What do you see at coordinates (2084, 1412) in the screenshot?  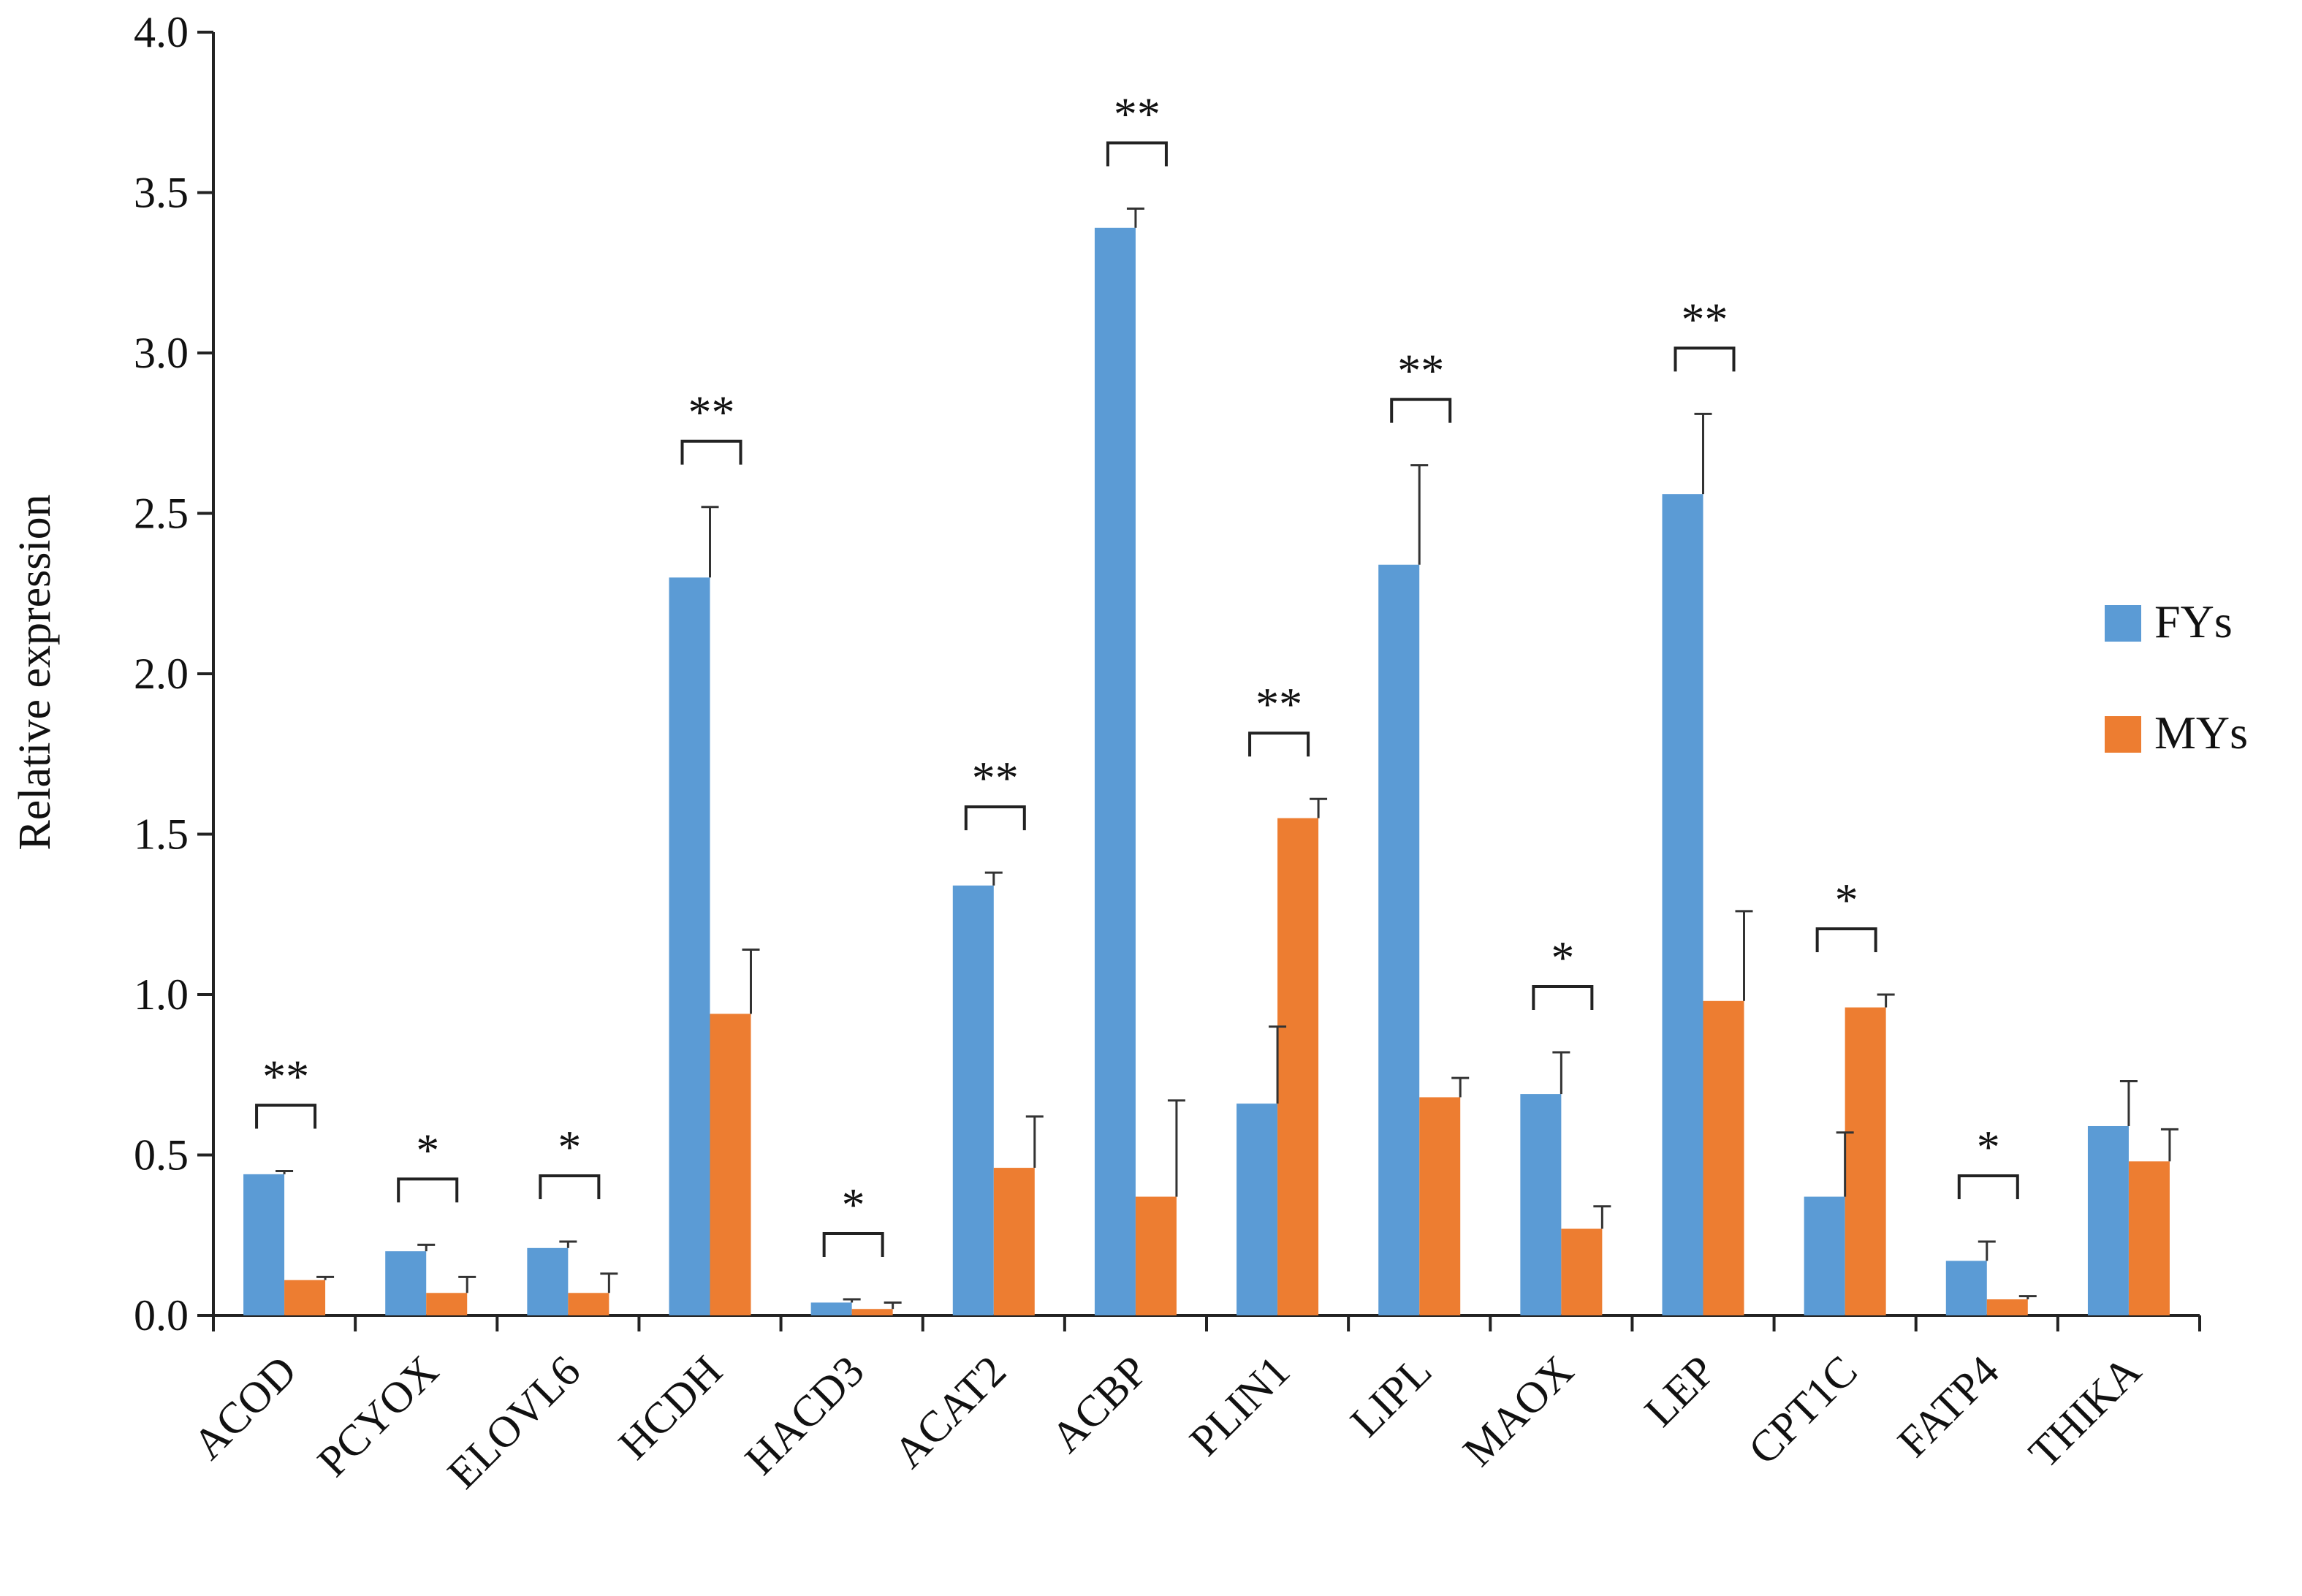 I see `category-label-thika: THIKA` at bounding box center [2084, 1412].